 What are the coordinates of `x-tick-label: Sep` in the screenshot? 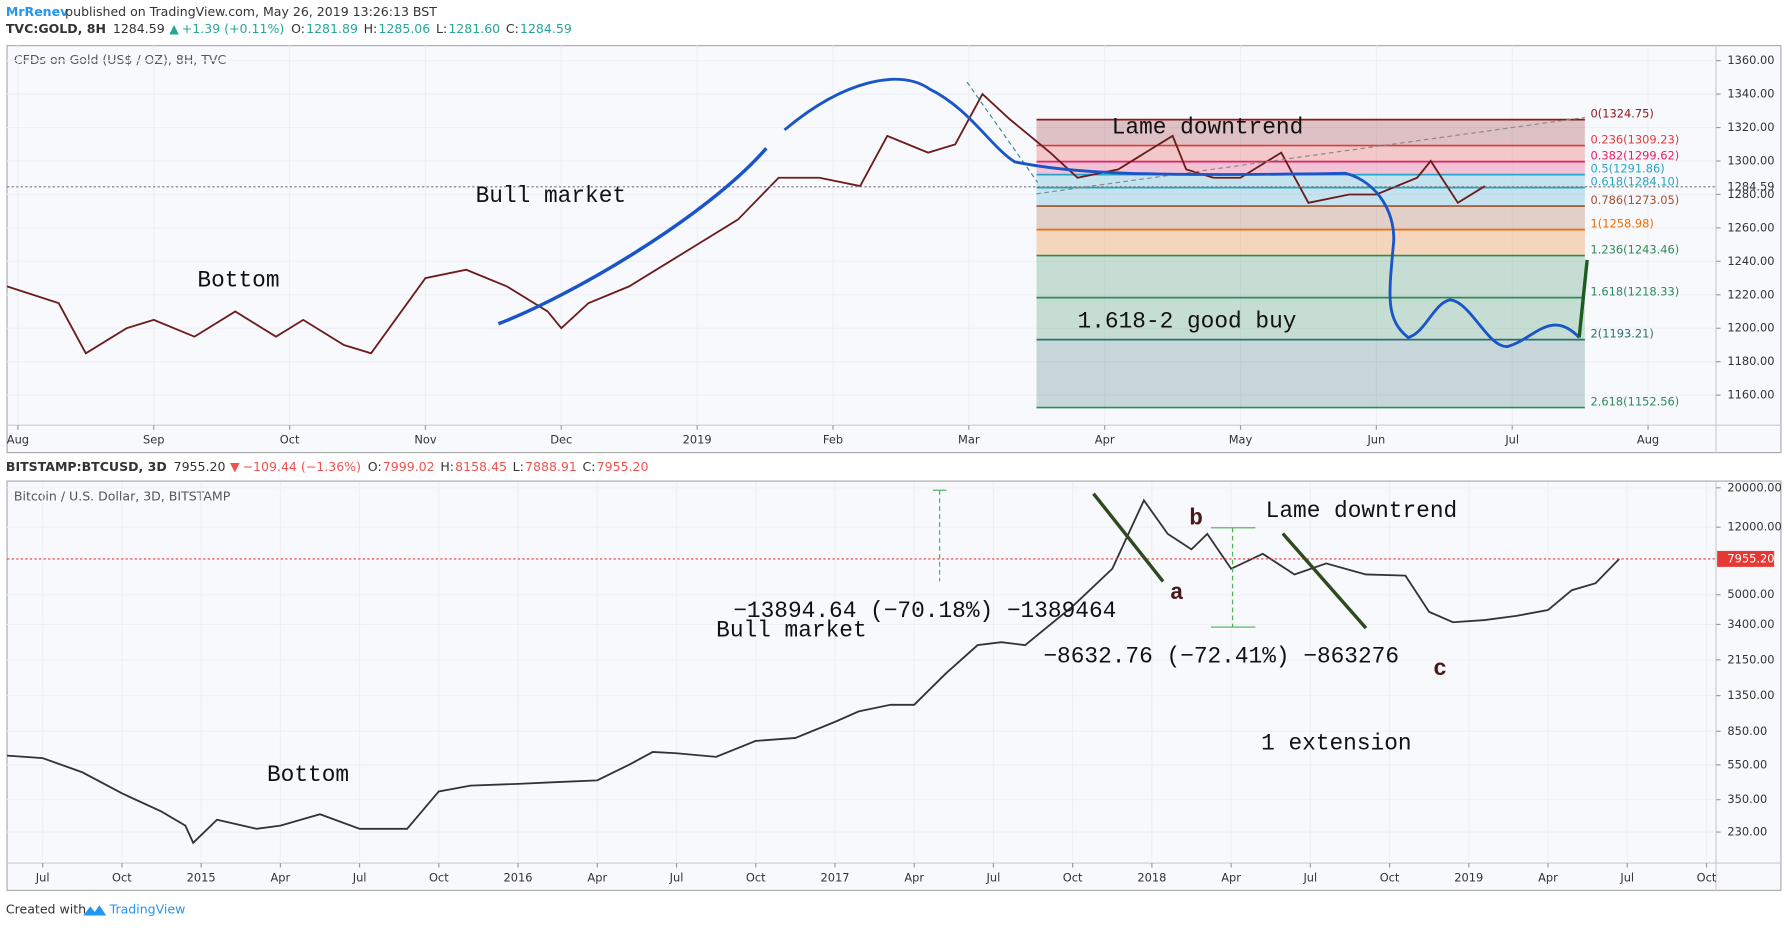 It's located at (153, 440).